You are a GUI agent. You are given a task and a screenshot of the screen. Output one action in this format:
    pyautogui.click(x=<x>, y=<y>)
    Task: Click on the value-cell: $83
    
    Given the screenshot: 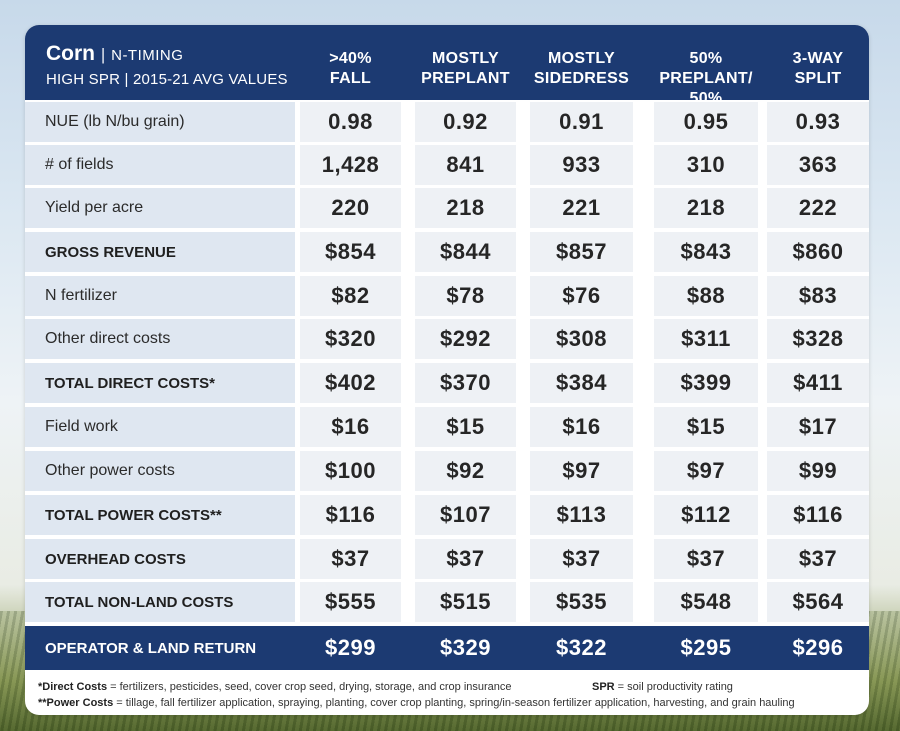 What is the action you would take?
    pyautogui.click(x=818, y=296)
    